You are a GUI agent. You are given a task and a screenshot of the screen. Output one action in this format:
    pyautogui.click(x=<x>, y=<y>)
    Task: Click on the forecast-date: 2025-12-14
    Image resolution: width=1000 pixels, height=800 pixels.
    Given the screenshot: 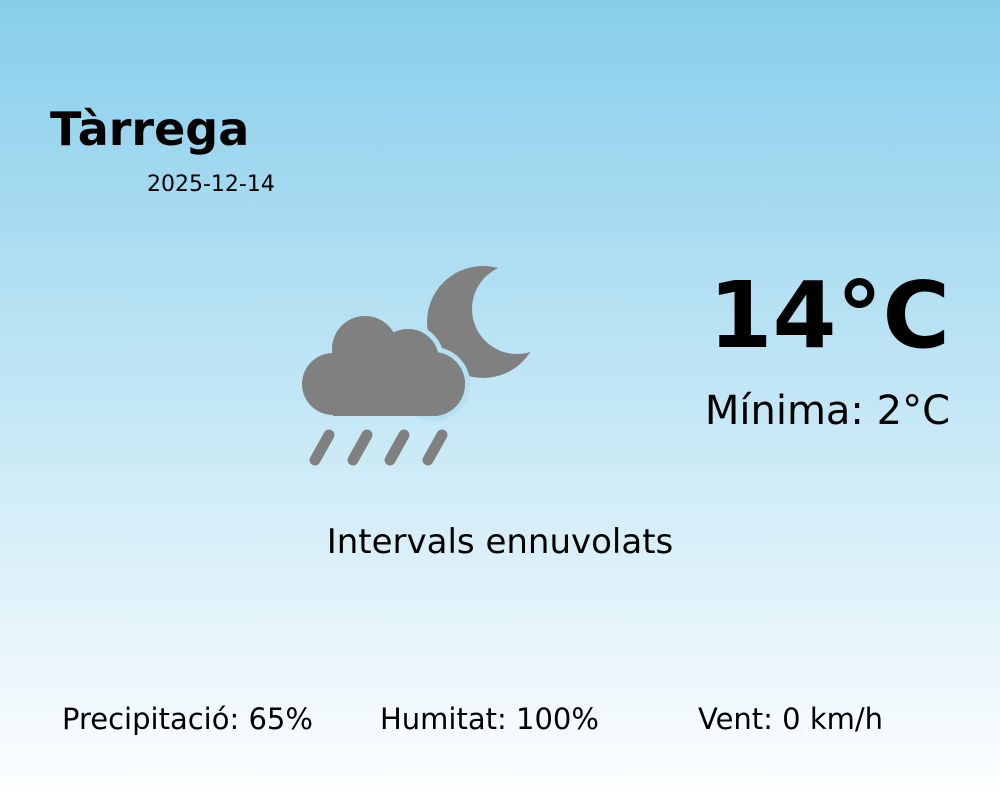 What is the action you would take?
    pyautogui.click(x=211, y=184)
    